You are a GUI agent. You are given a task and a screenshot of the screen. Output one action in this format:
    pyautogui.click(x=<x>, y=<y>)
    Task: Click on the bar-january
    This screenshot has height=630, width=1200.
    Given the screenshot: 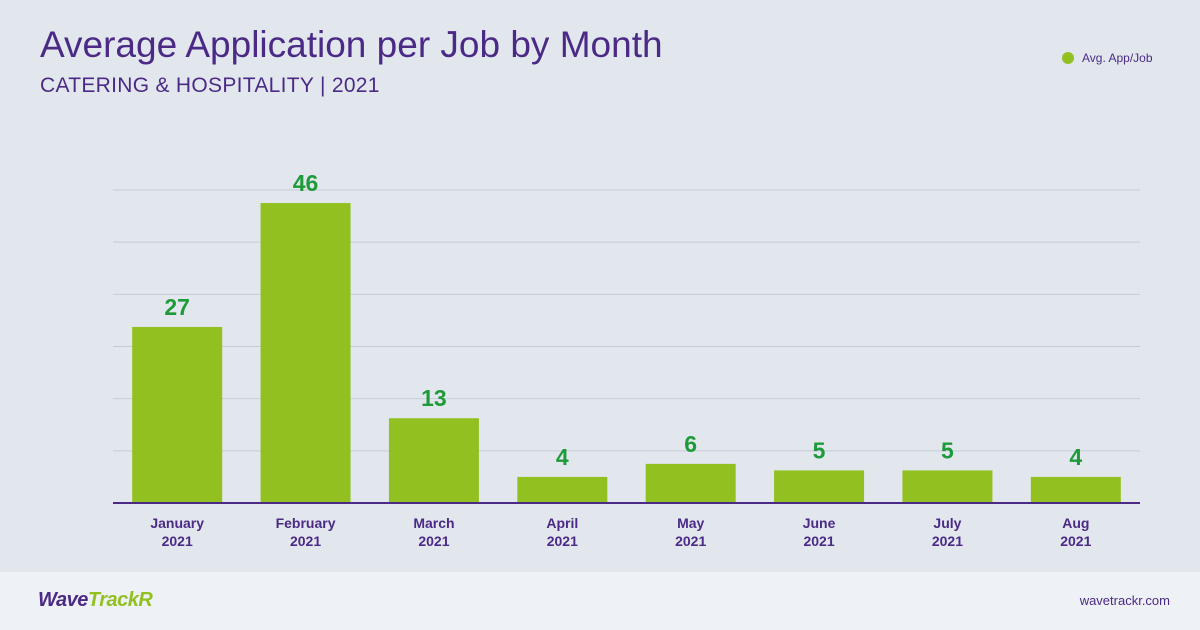 What is the action you would take?
    pyautogui.click(x=177, y=414)
    